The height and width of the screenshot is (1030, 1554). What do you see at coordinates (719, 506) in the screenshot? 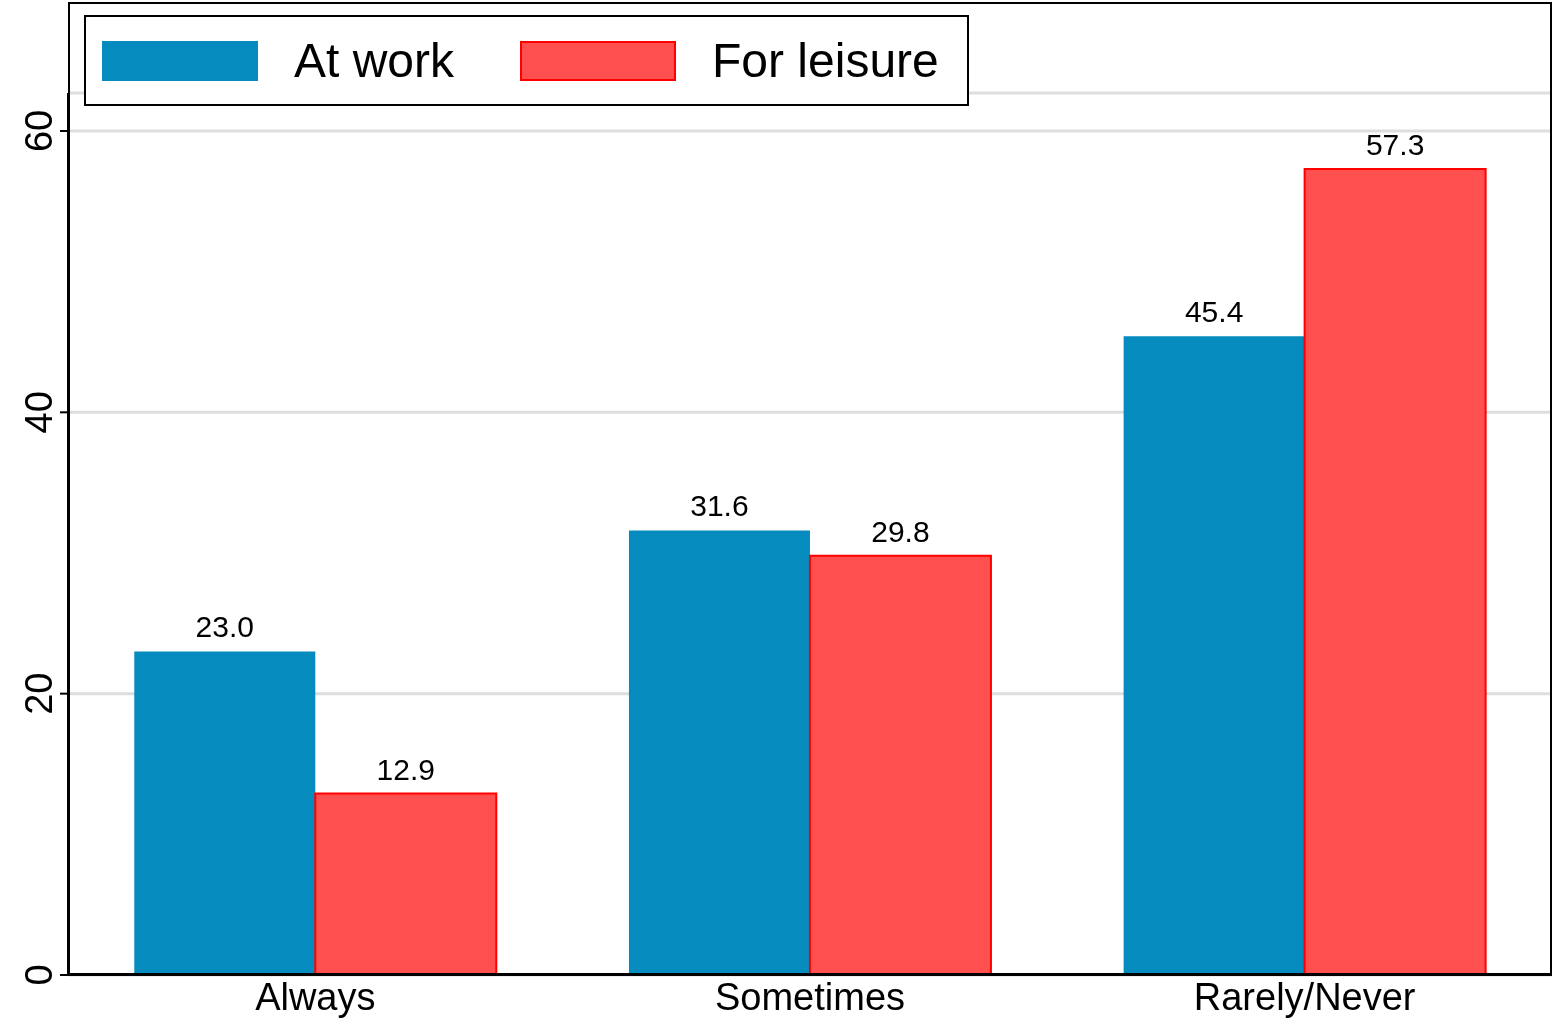
I see `data-label: 31.6` at bounding box center [719, 506].